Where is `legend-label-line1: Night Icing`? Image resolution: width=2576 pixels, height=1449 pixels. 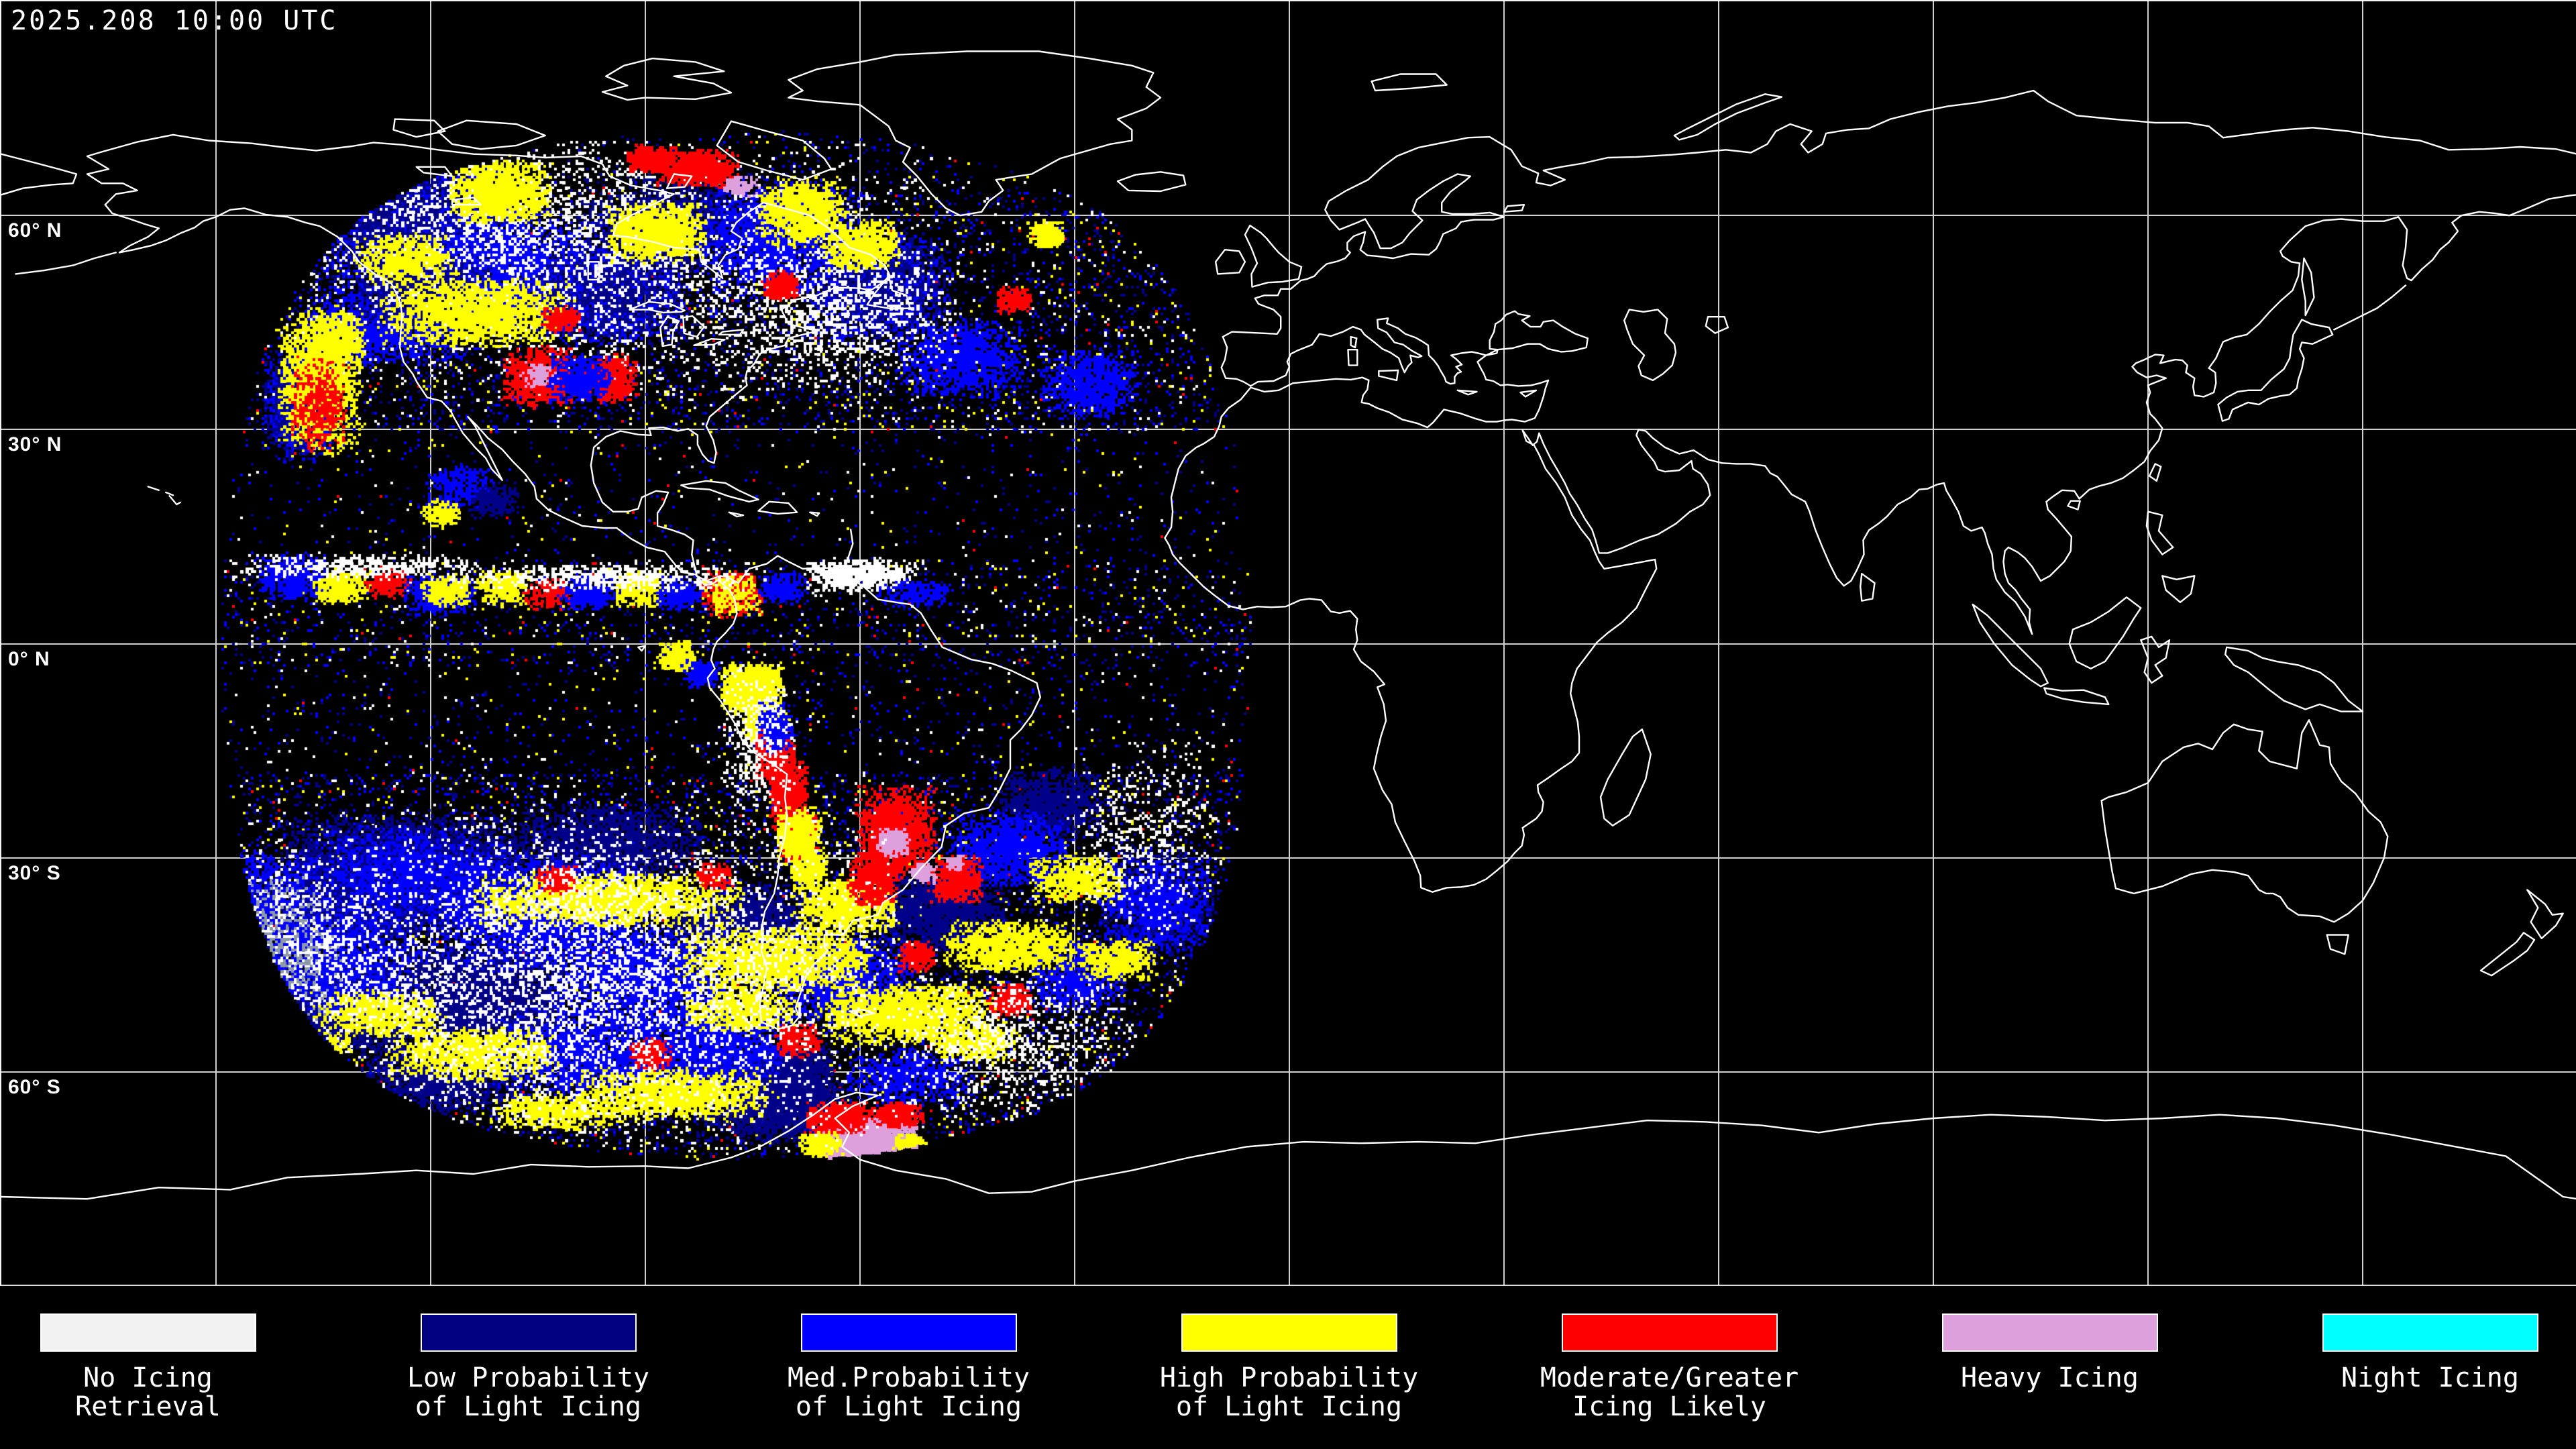 legend-label-line1: Night Icing is located at coordinates (2430, 1377).